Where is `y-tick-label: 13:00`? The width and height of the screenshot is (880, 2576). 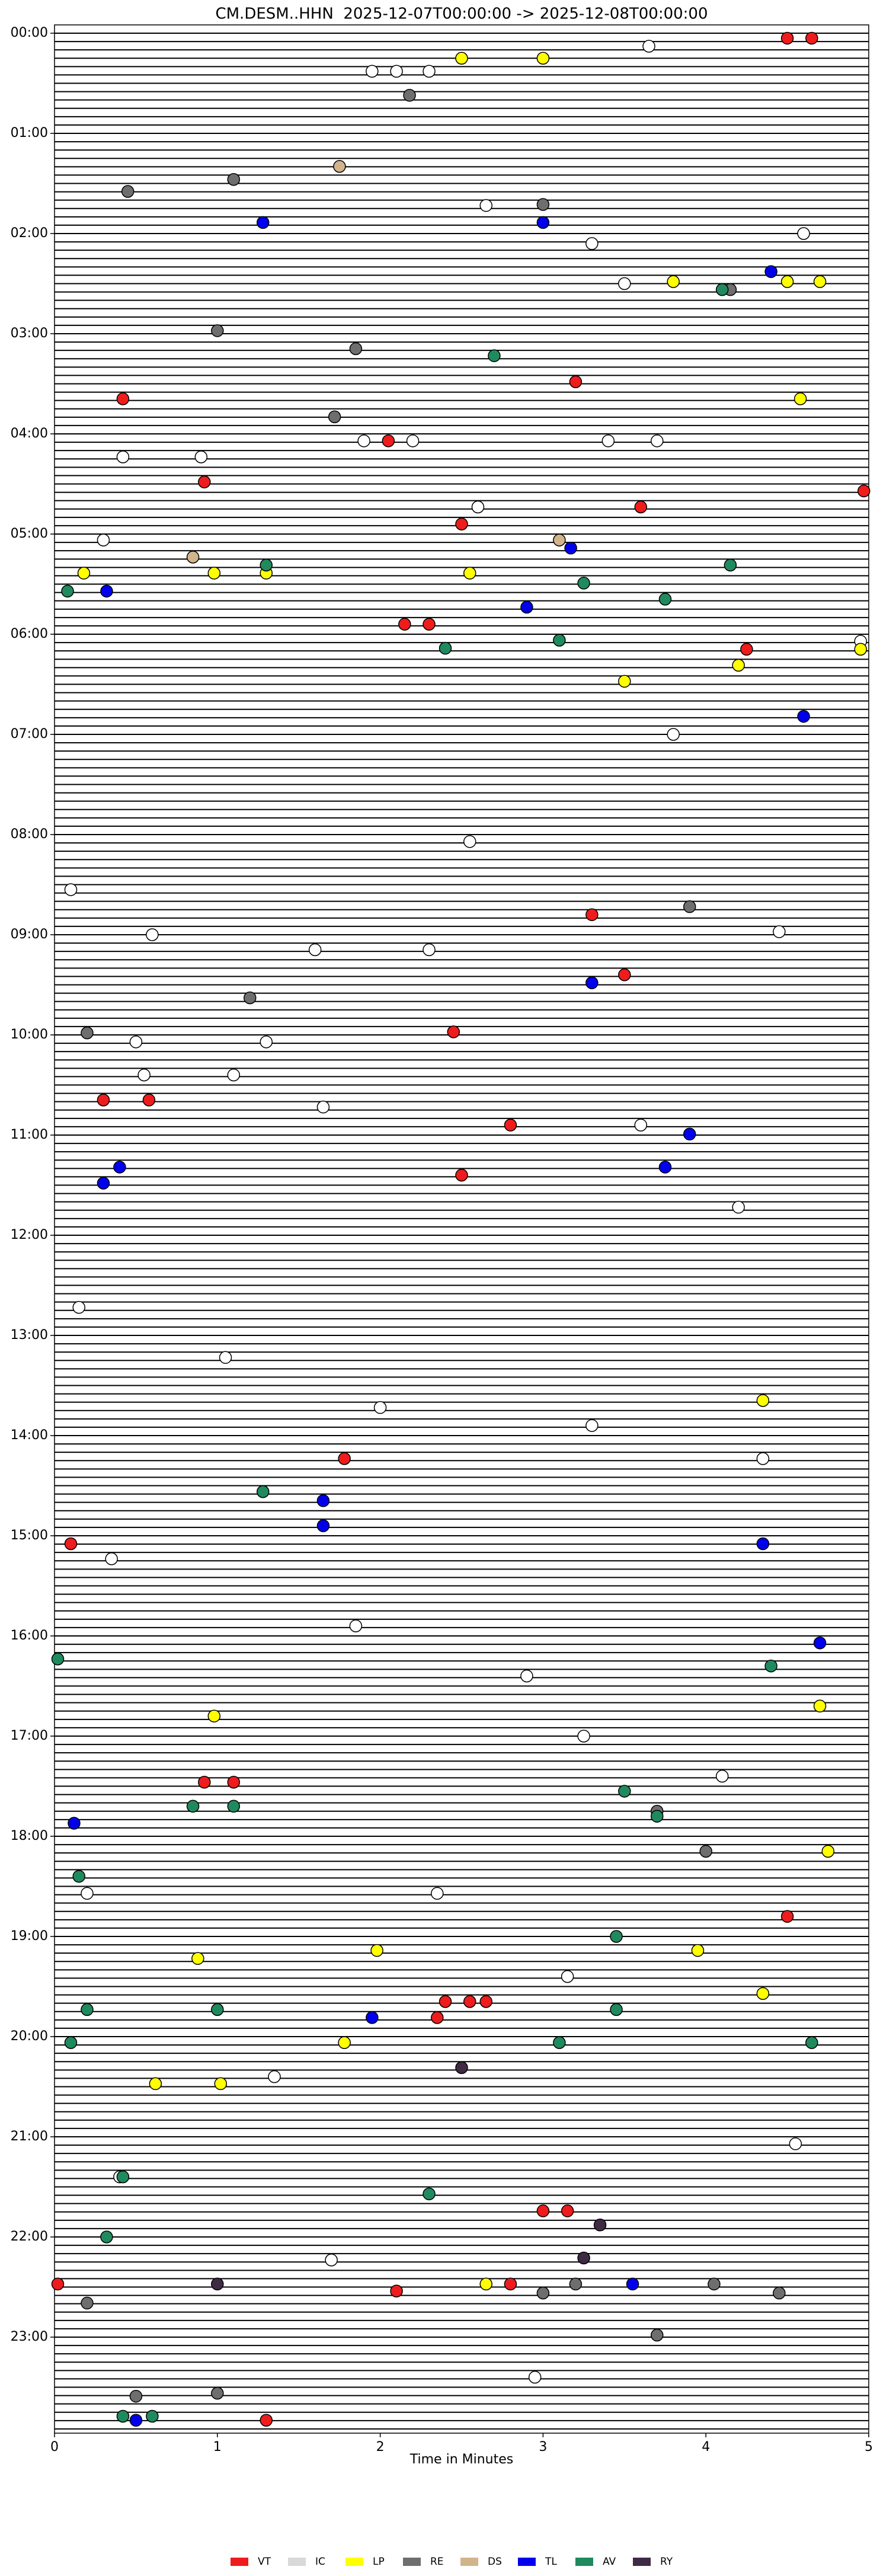 y-tick-label: 13:00 is located at coordinates (29, 1335).